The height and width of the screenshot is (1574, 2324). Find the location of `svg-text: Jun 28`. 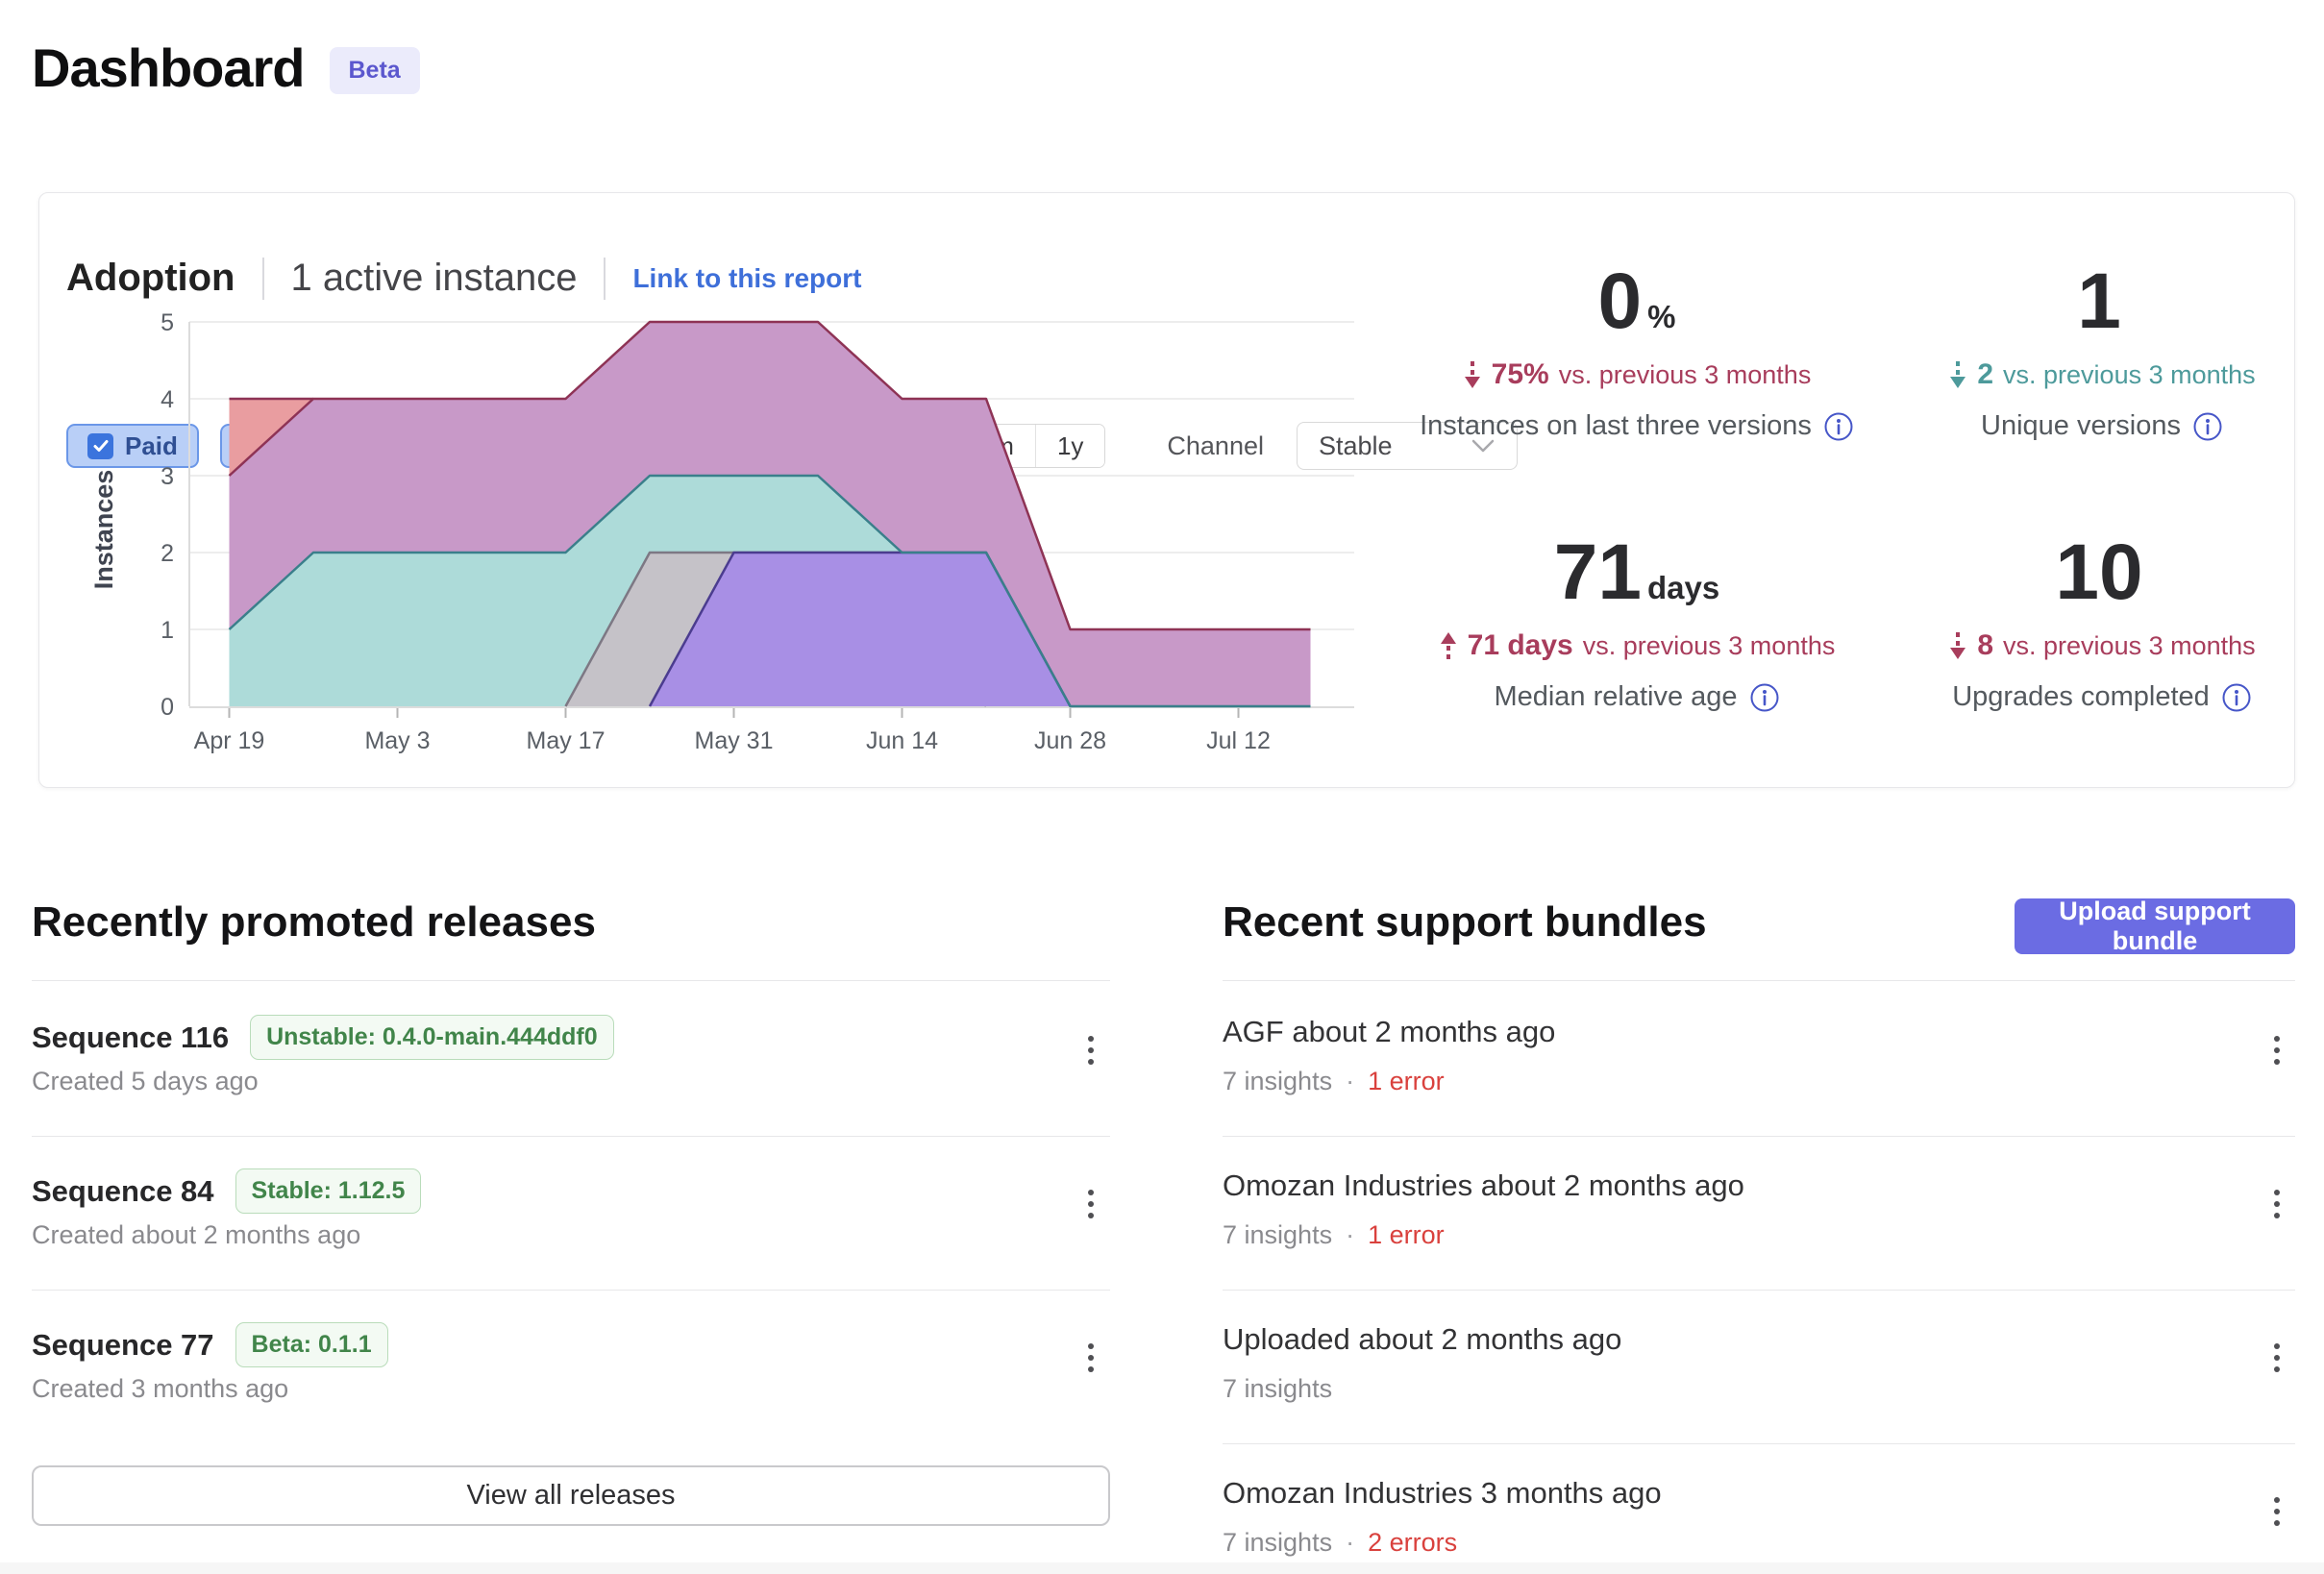

svg-text: Jun 28 is located at coordinates (1070, 740).